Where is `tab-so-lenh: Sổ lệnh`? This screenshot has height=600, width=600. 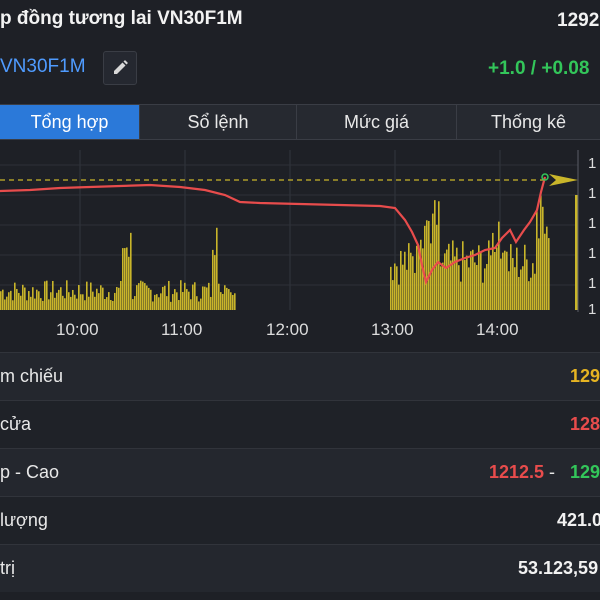
tab-so-lenh: Sổ lệnh is located at coordinates (218, 122).